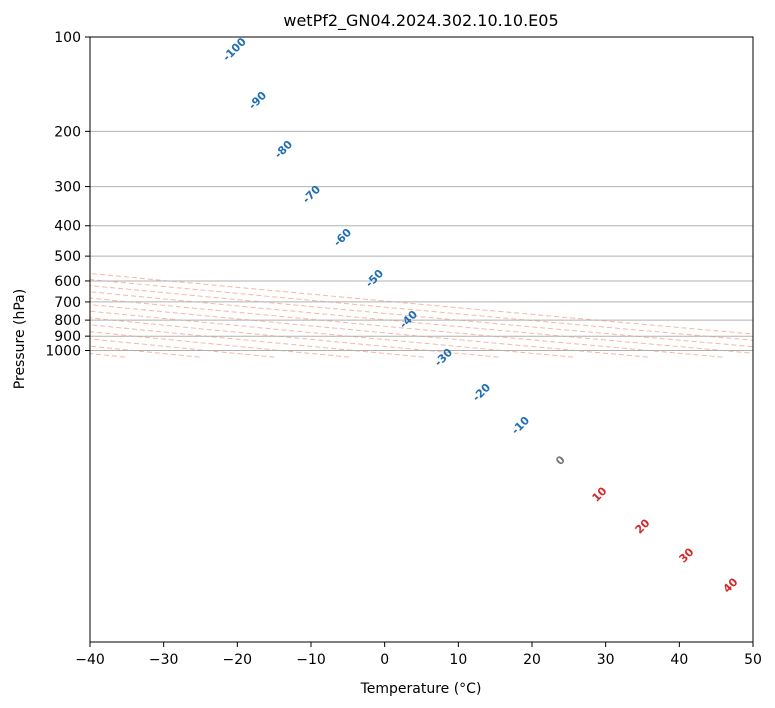 Image resolution: width=775 pixels, height=708 pixels. Describe the element at coordinates (418, 655) in the screenshot. I see `x-axis: −40 −30 −20 −10 0 10 20 30 40 50` at that location.